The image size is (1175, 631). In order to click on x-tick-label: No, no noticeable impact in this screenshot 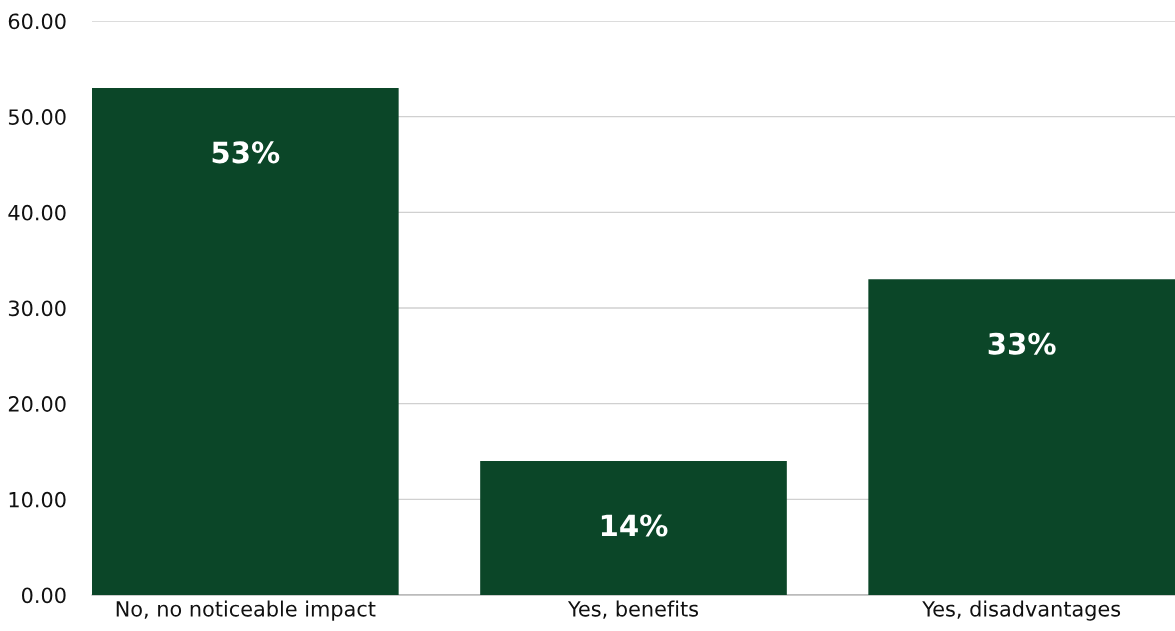, I will do `click(246, 610)`.